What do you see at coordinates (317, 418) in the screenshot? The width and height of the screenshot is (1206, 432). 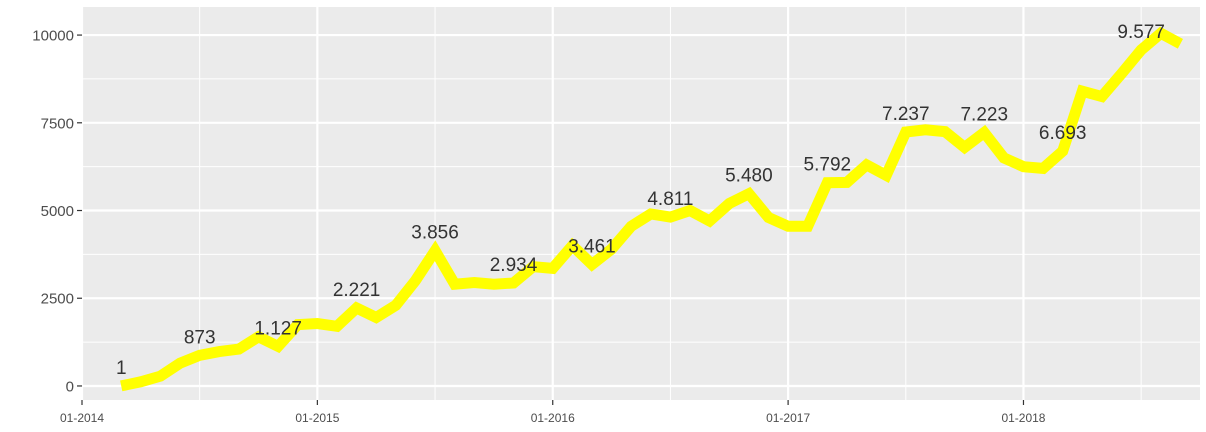 I see `x-tick-label: 01-2015` at bounding box center [317, 418].